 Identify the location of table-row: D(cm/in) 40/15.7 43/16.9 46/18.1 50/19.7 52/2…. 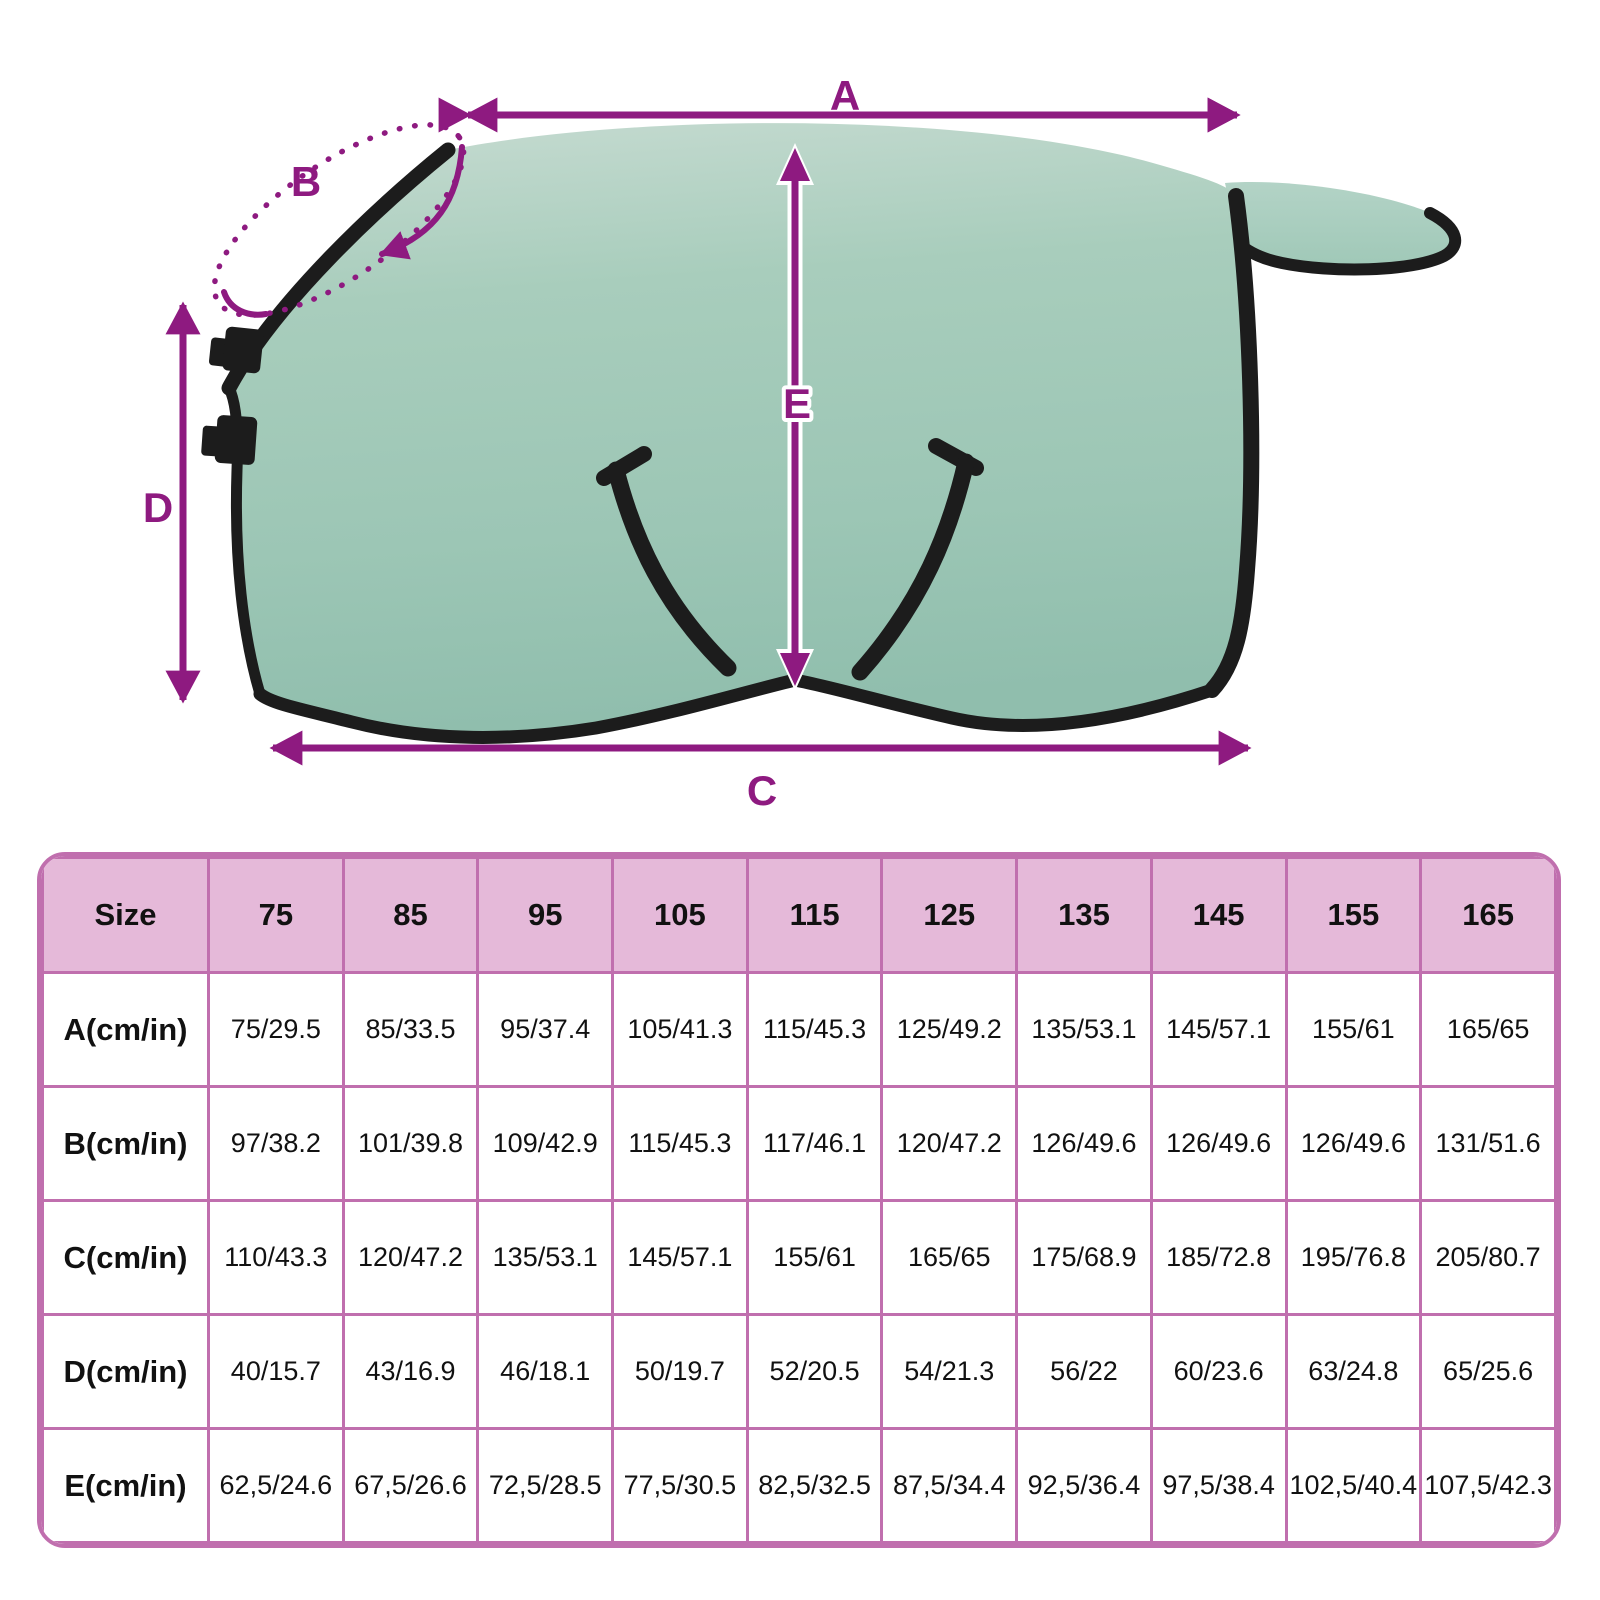
(799, 1371).